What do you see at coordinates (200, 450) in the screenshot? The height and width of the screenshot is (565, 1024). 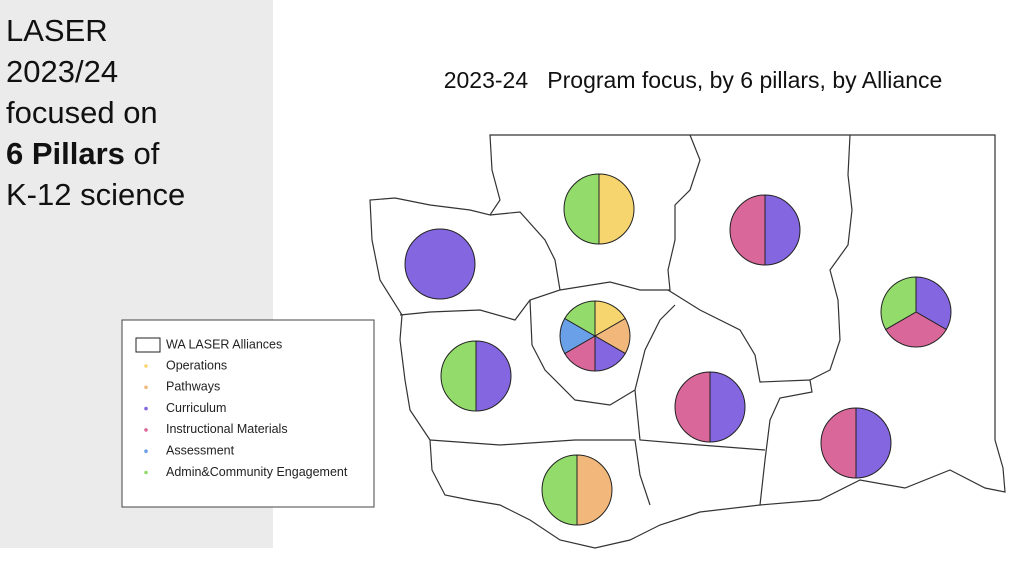 I see `legend-label: Assessment` at bounding box center [200, 450].